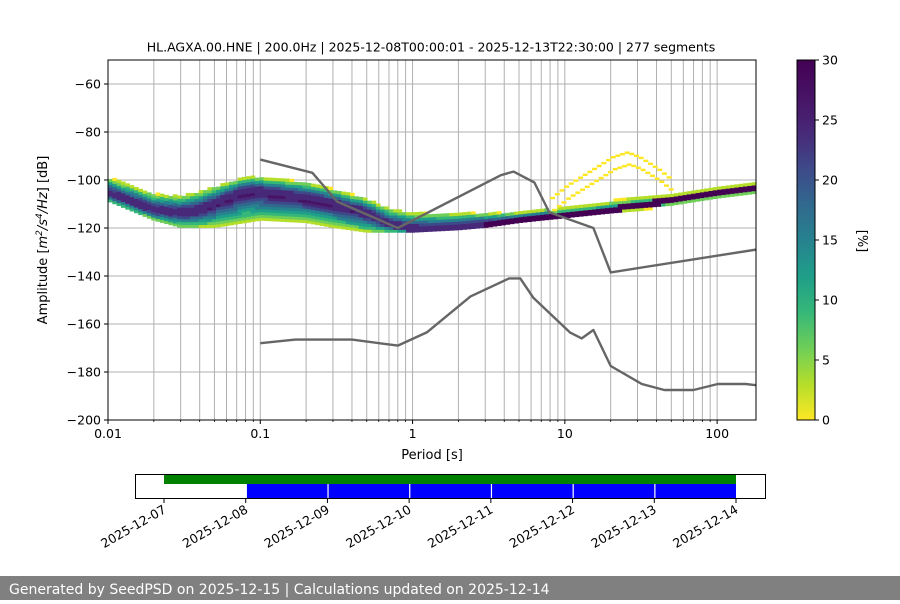 This screenshot has height=604, width=900. What do you see at coordinates (832, 240) in the screenshot?
I see `colorbar: 0 5 10 15 20 25 30 [%]` at bounding box center [832, 240].